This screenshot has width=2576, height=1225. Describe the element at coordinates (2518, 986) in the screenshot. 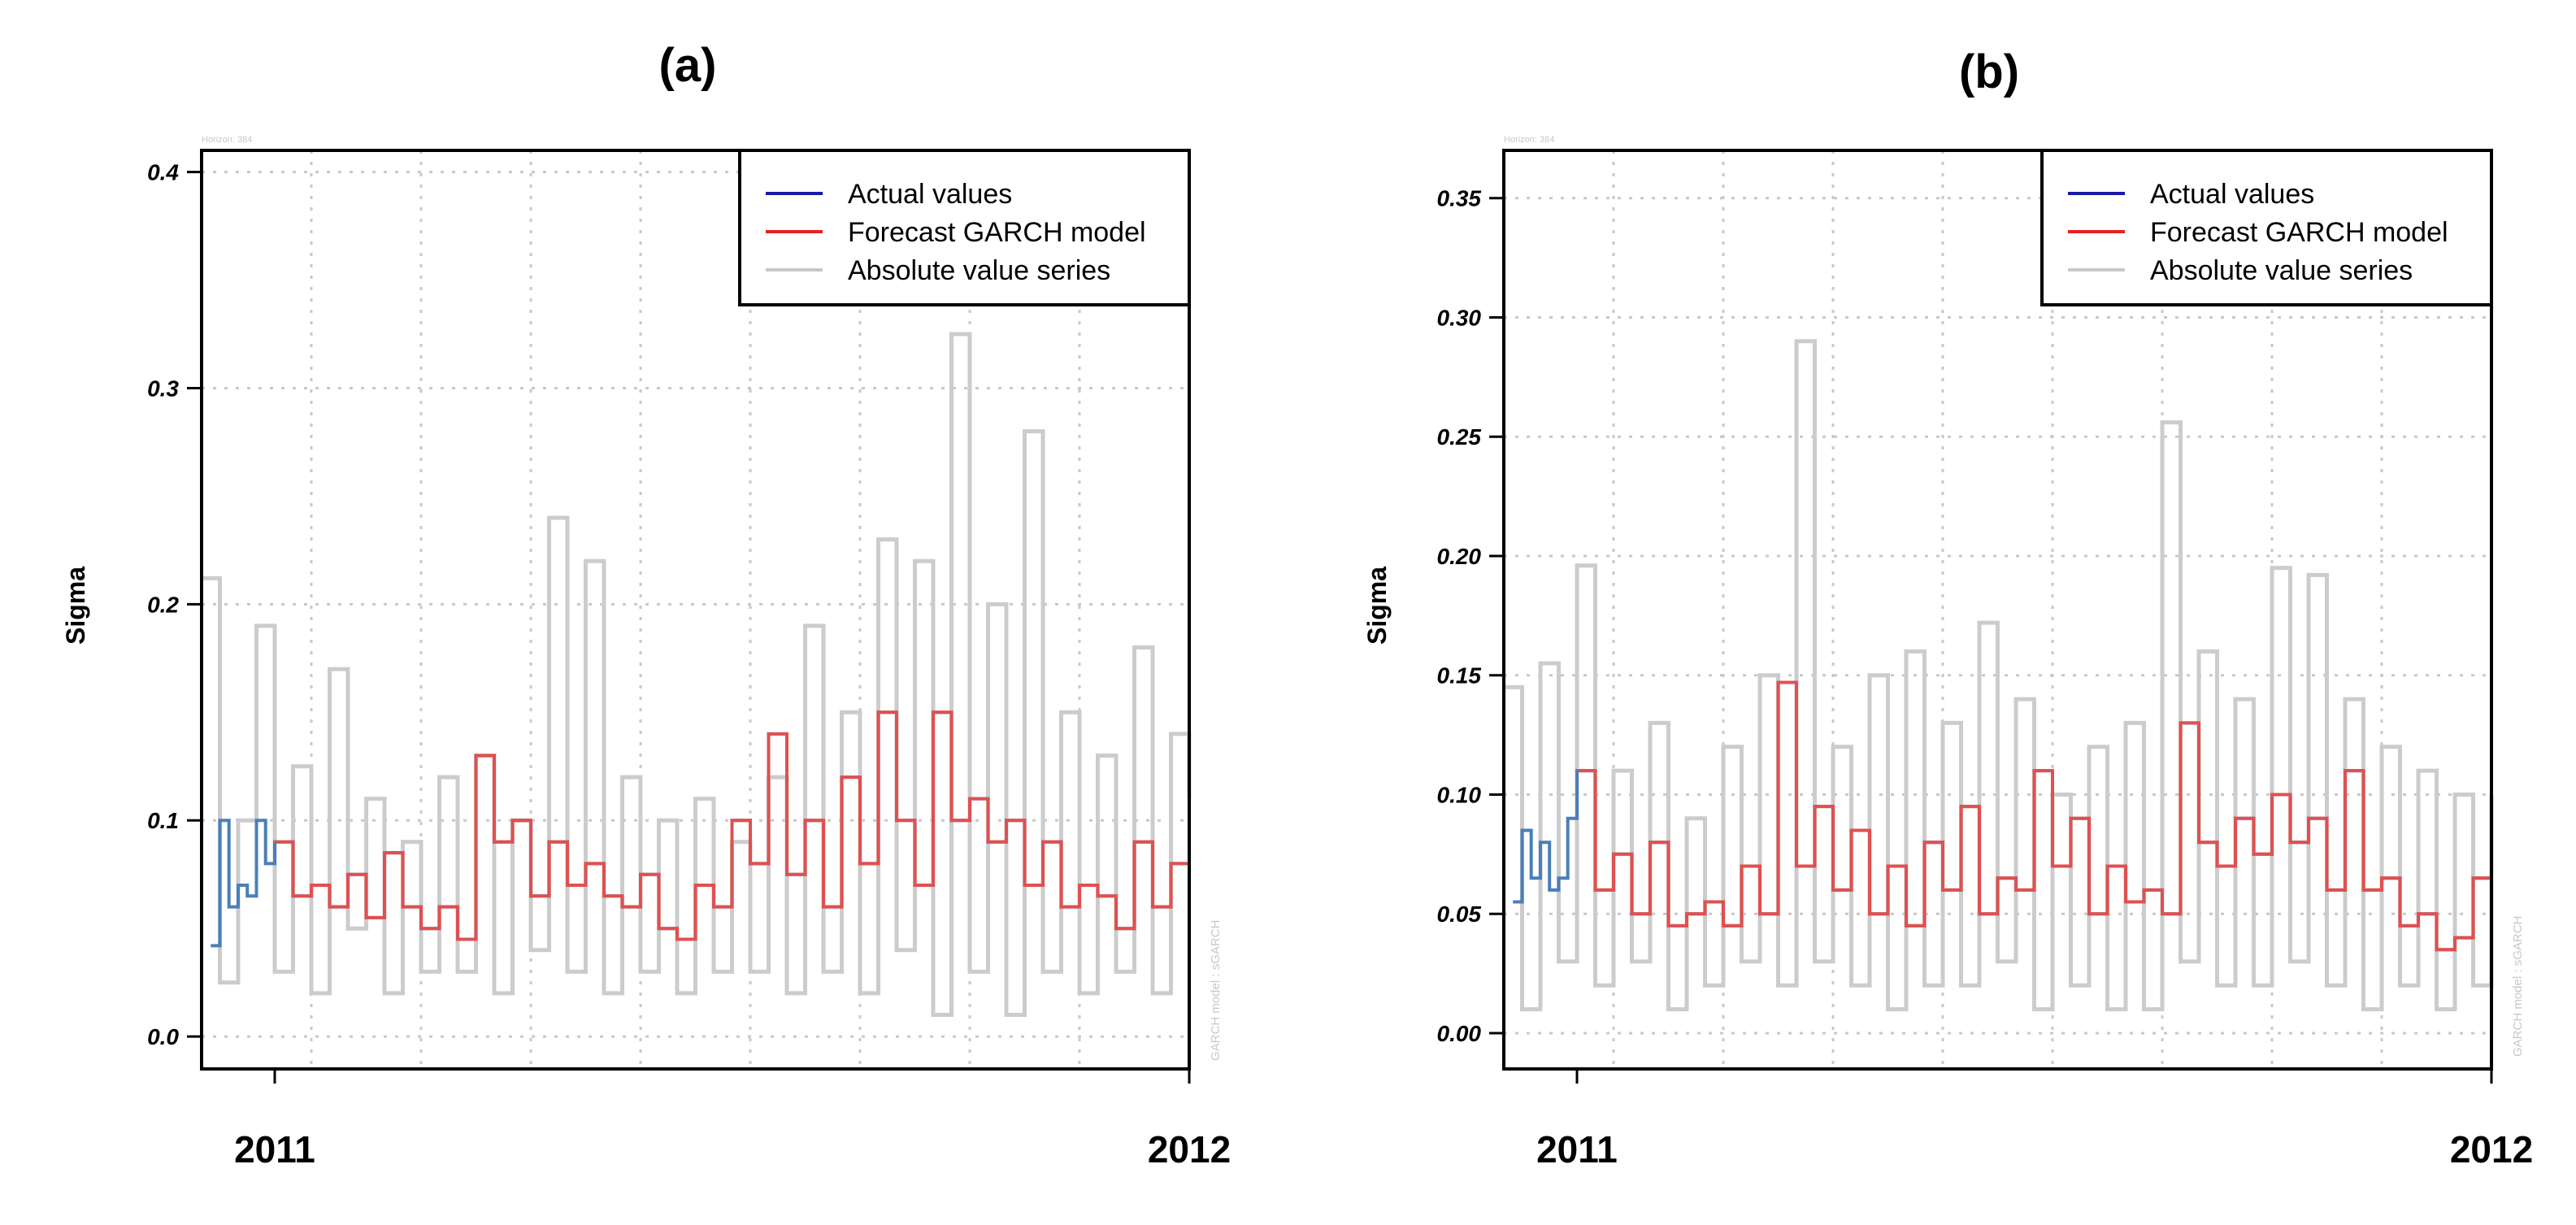

I see `panel-b-model-label: GARCH model : sGARCH` at that location.